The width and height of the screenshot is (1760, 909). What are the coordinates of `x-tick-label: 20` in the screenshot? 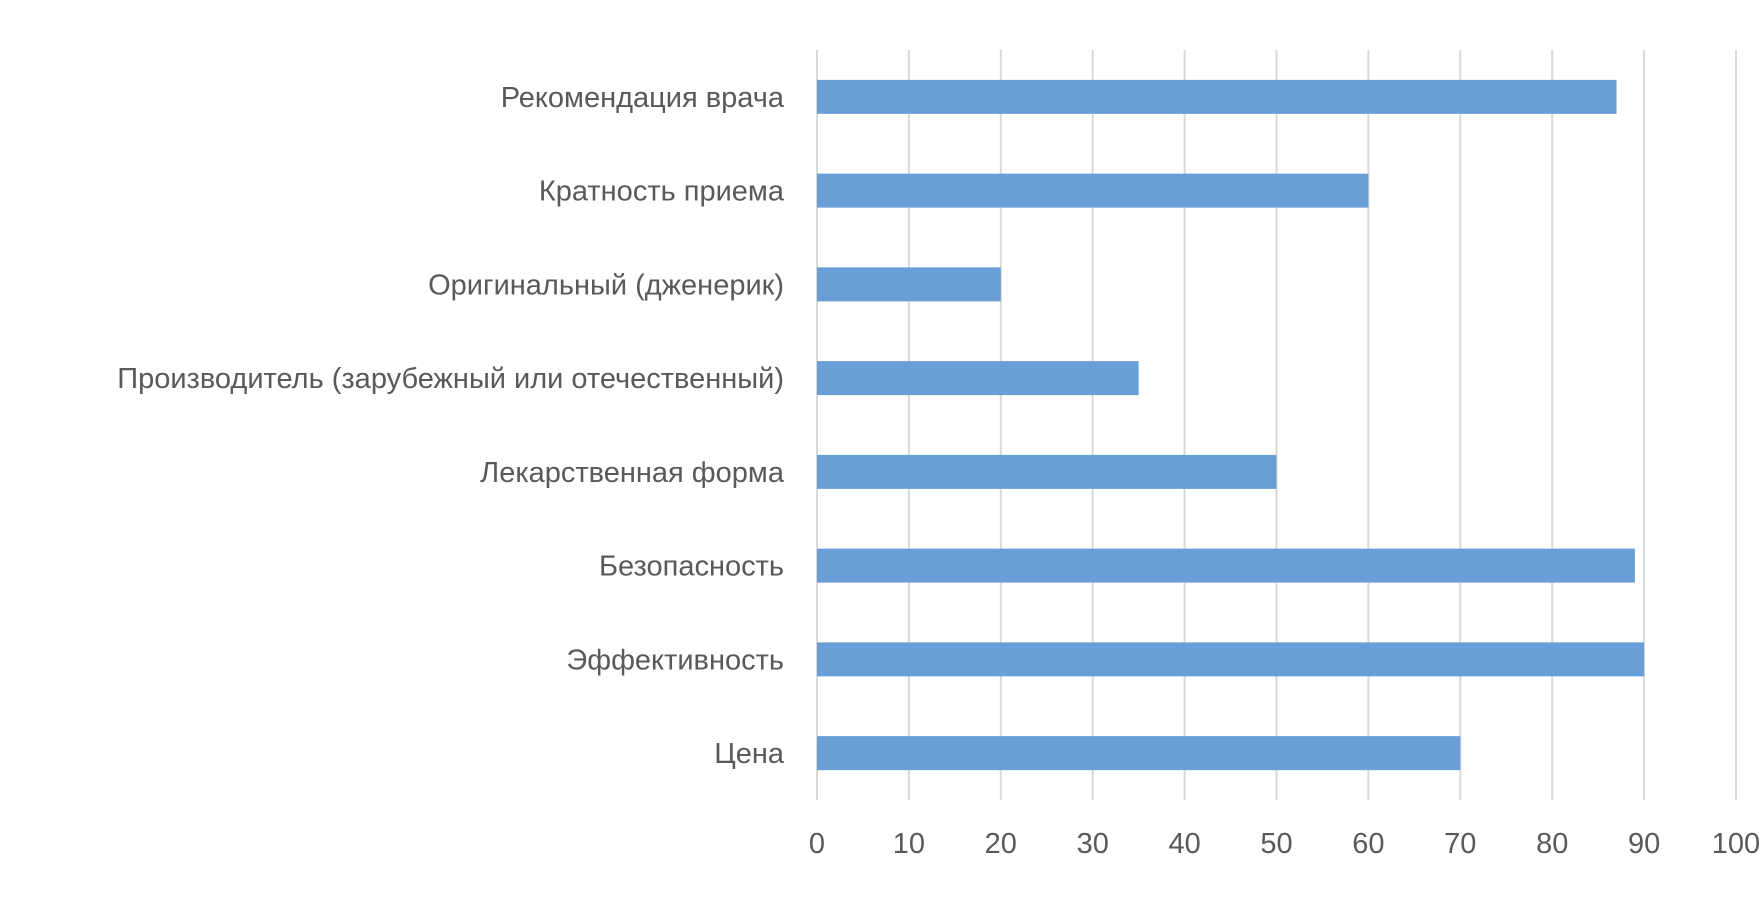 It's located at (1001, 844).